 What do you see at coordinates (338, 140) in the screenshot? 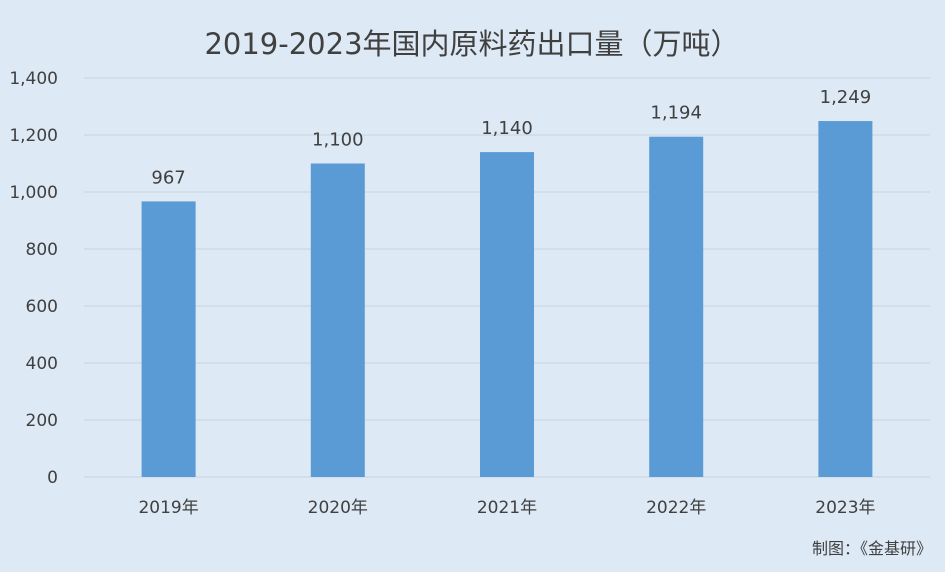
I see `data-label: 1,100` at bounding box center [338, 140].